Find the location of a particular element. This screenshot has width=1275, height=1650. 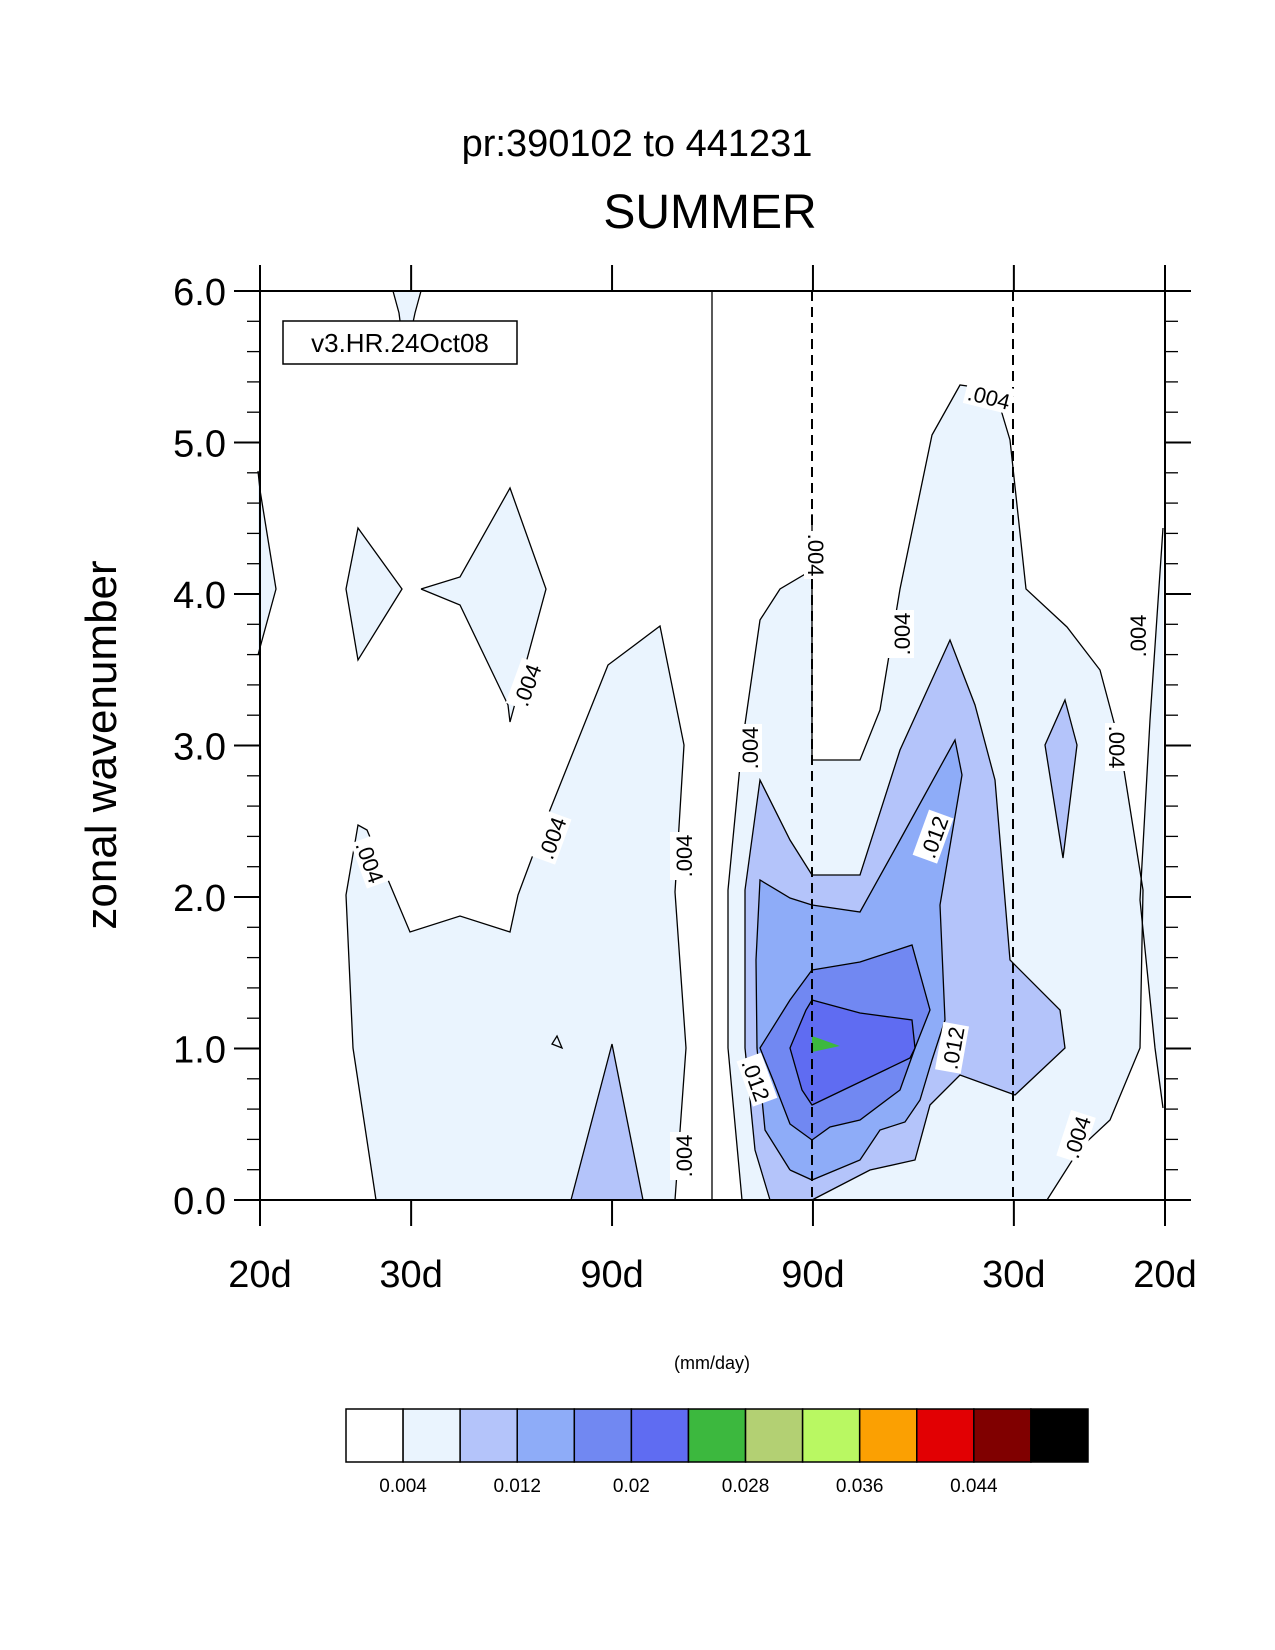

contour-line-diamond-a is located at coordinates (374, 594).